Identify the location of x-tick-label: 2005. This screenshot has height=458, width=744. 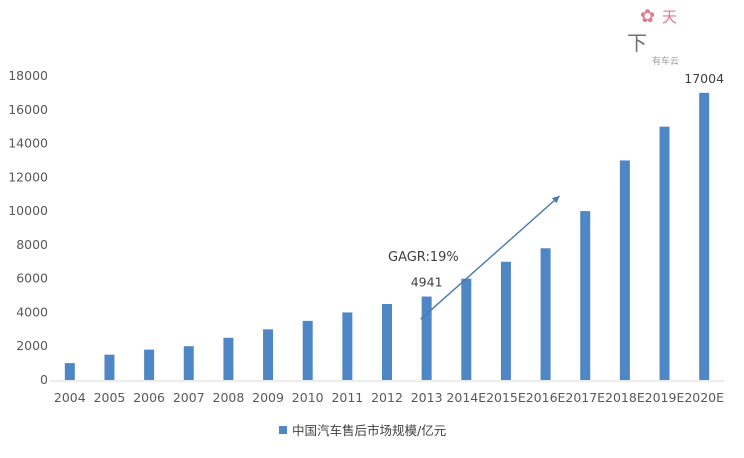
(110, 397).